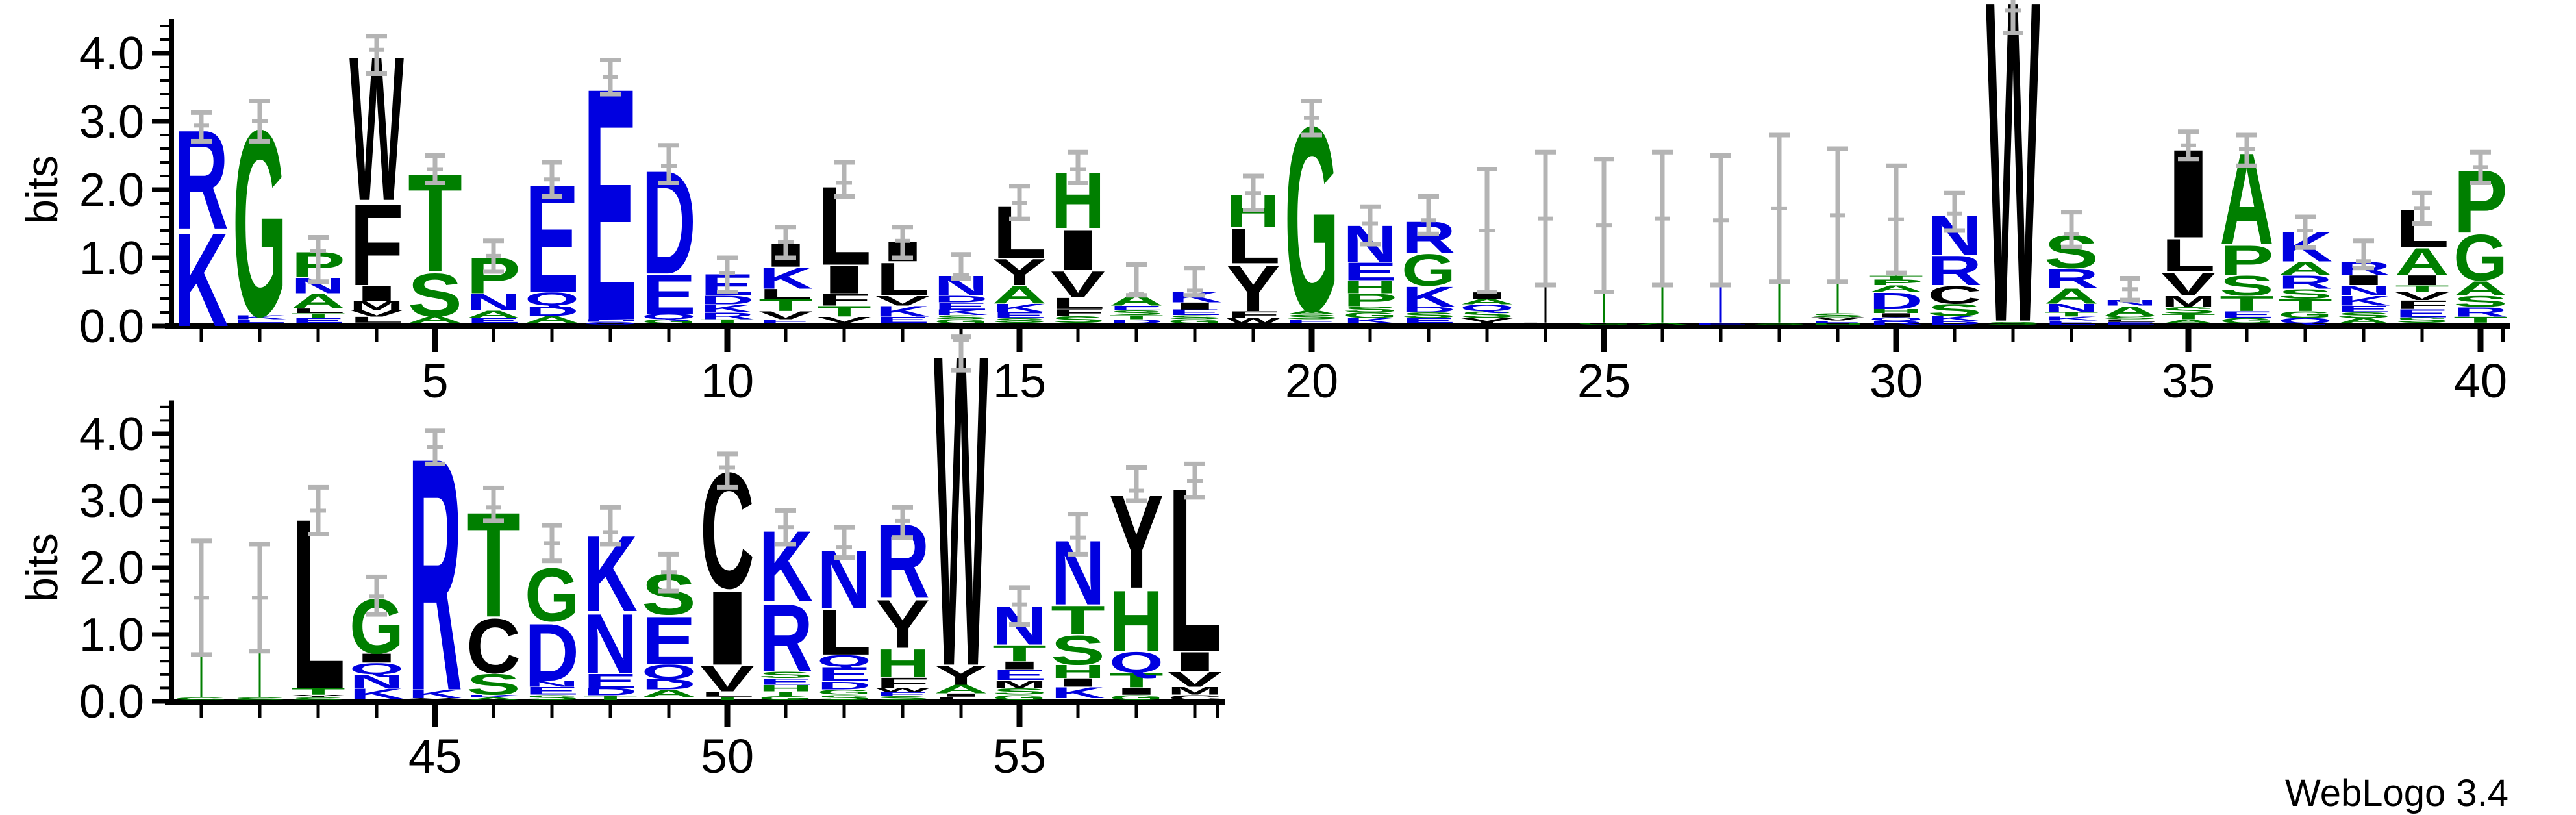  I want to click on logo-letter-V-29: V, so click(1837, 318).